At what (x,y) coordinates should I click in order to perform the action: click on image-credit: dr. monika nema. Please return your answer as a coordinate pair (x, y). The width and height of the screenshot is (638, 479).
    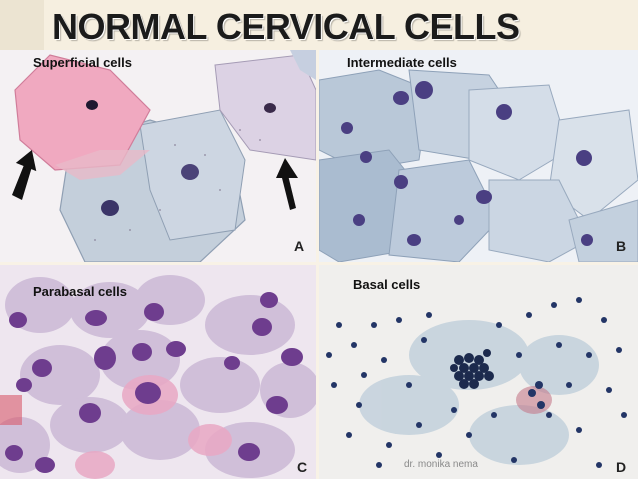
    Looking at the image, I should click on (441, 464).